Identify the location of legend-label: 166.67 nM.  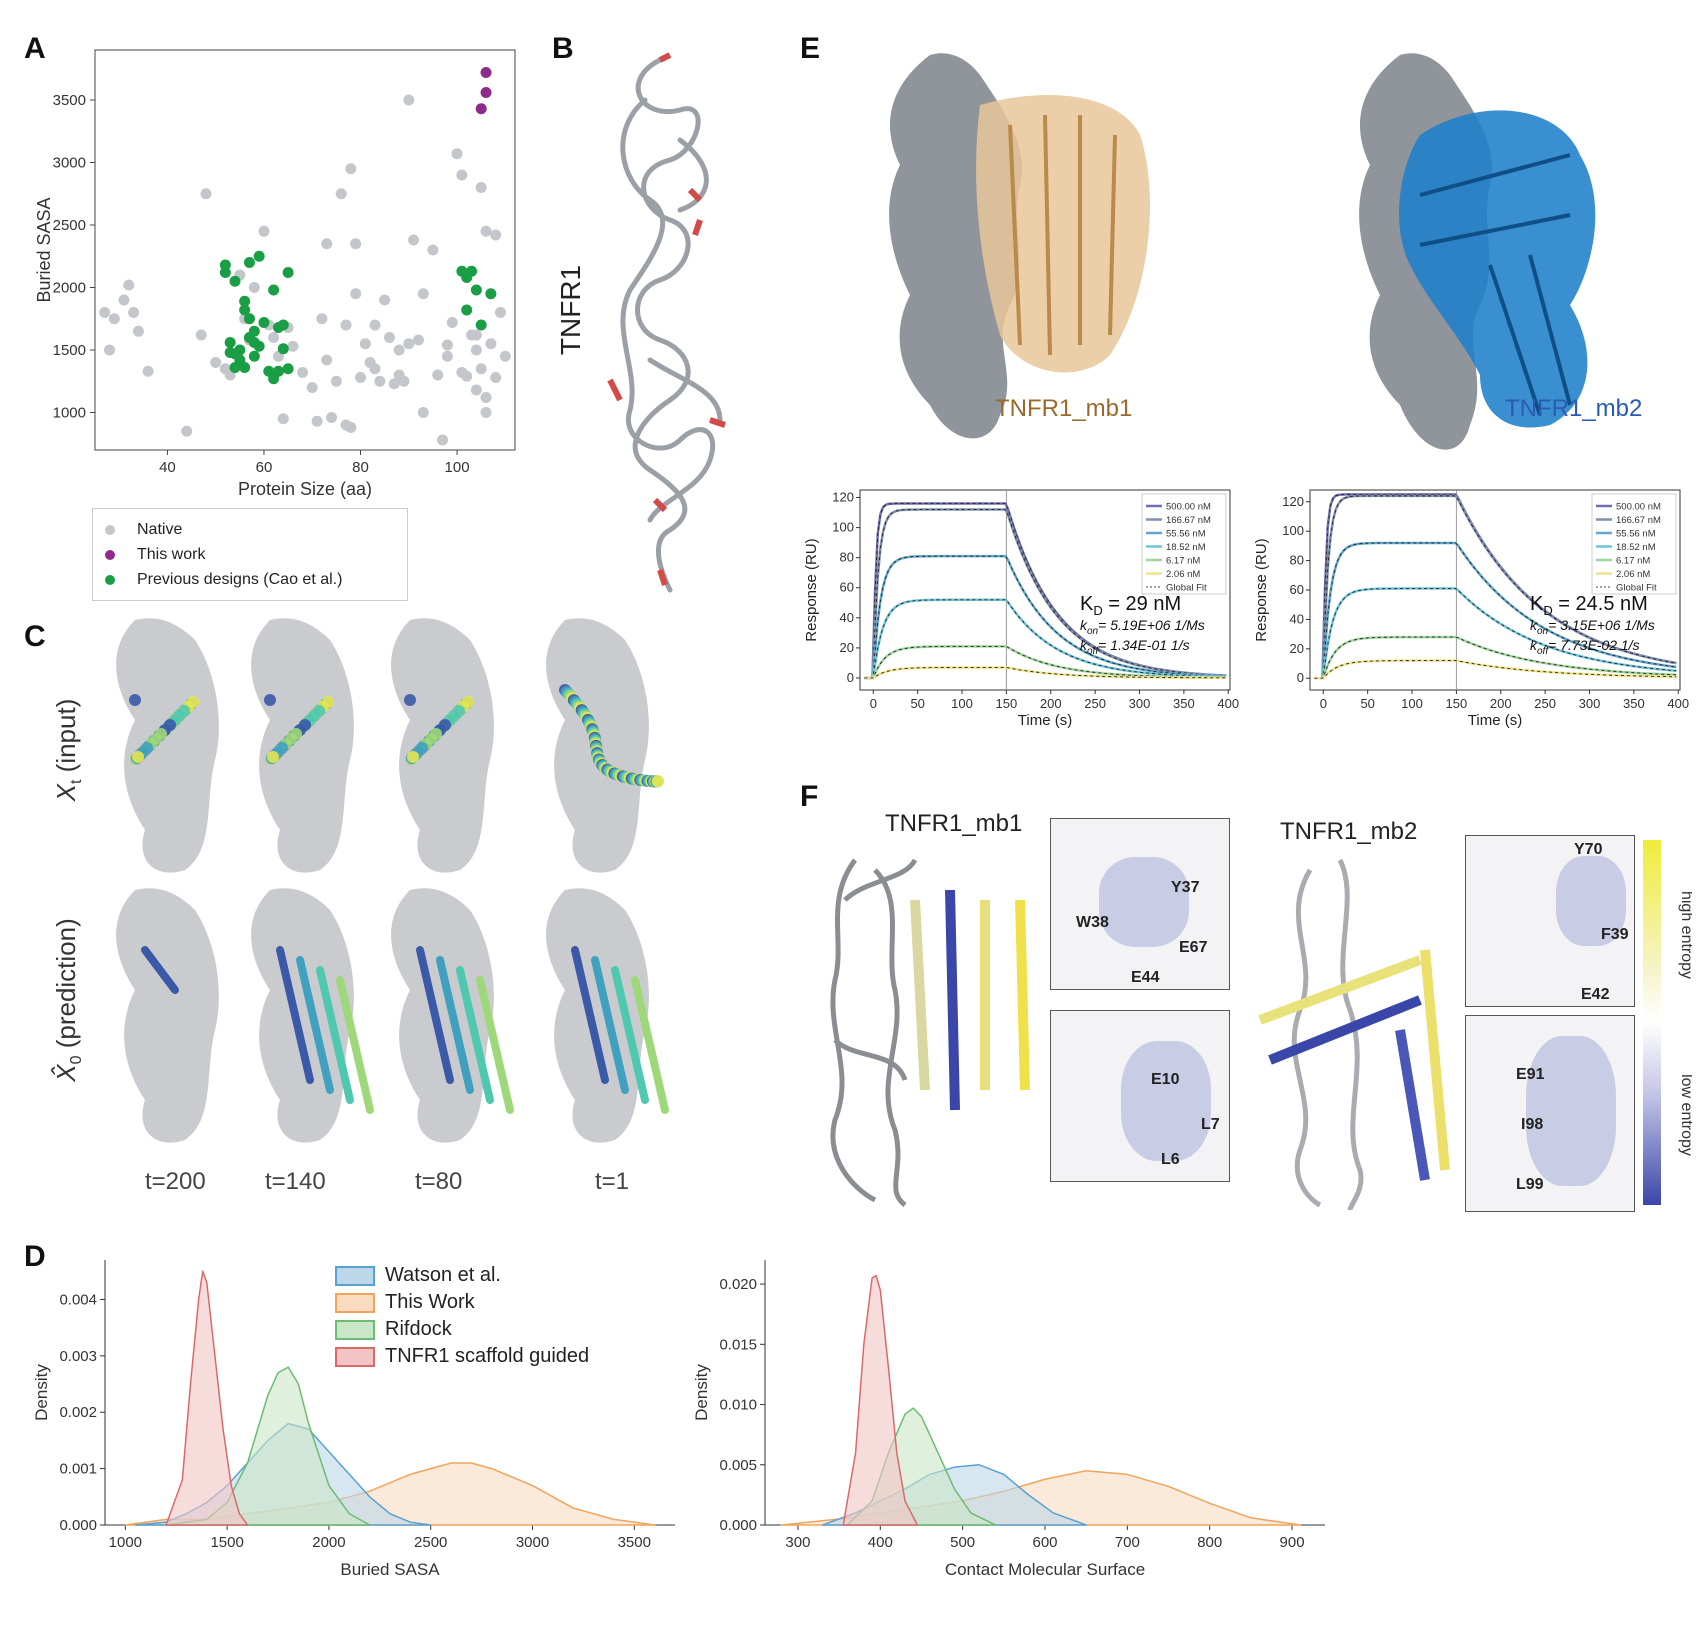
(1638, 520).